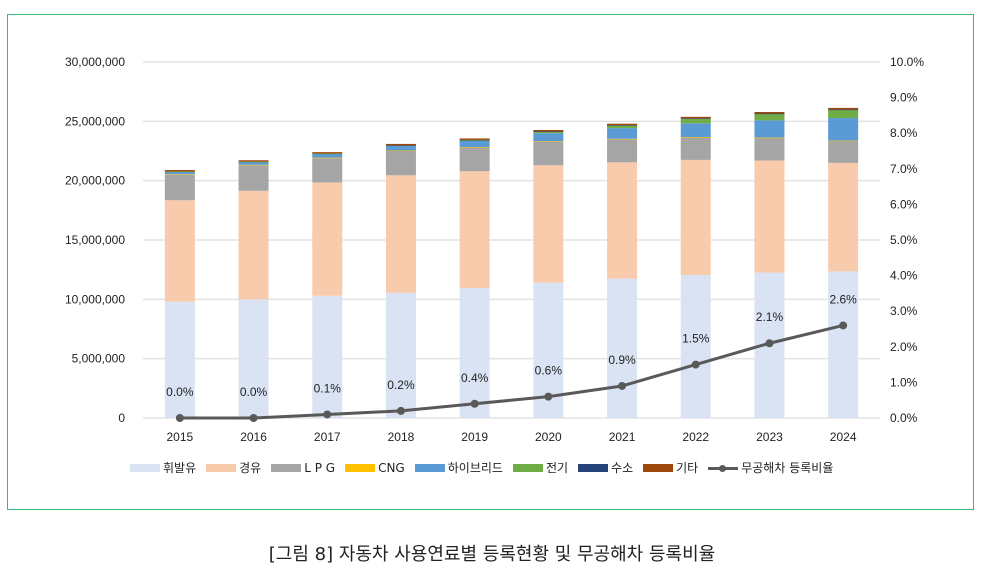  What do you see at coordinates (180, 392) in the screenshot?
I see `ratio-data-label: 0.0%` at bounding box center [180, 392].